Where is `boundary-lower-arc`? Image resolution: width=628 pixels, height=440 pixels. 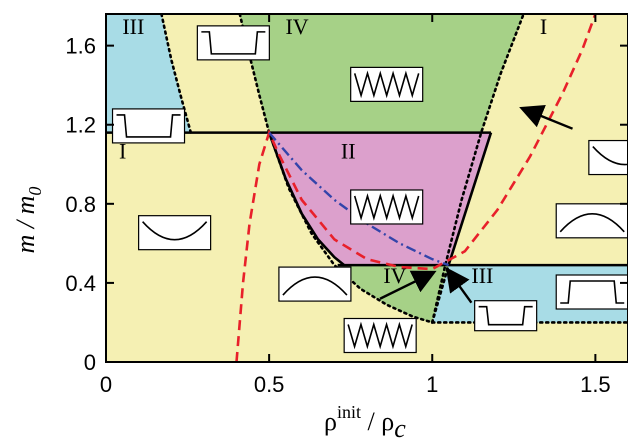
boundary-lower-arc is located at coordinates (350, 227).